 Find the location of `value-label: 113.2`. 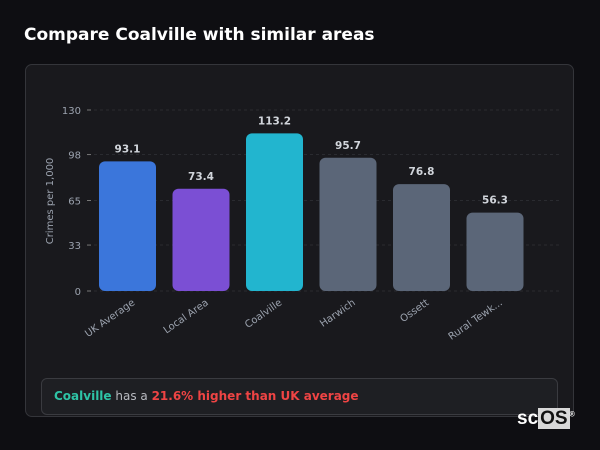

value-label: 113.2 is located at coordinates (274, 121).